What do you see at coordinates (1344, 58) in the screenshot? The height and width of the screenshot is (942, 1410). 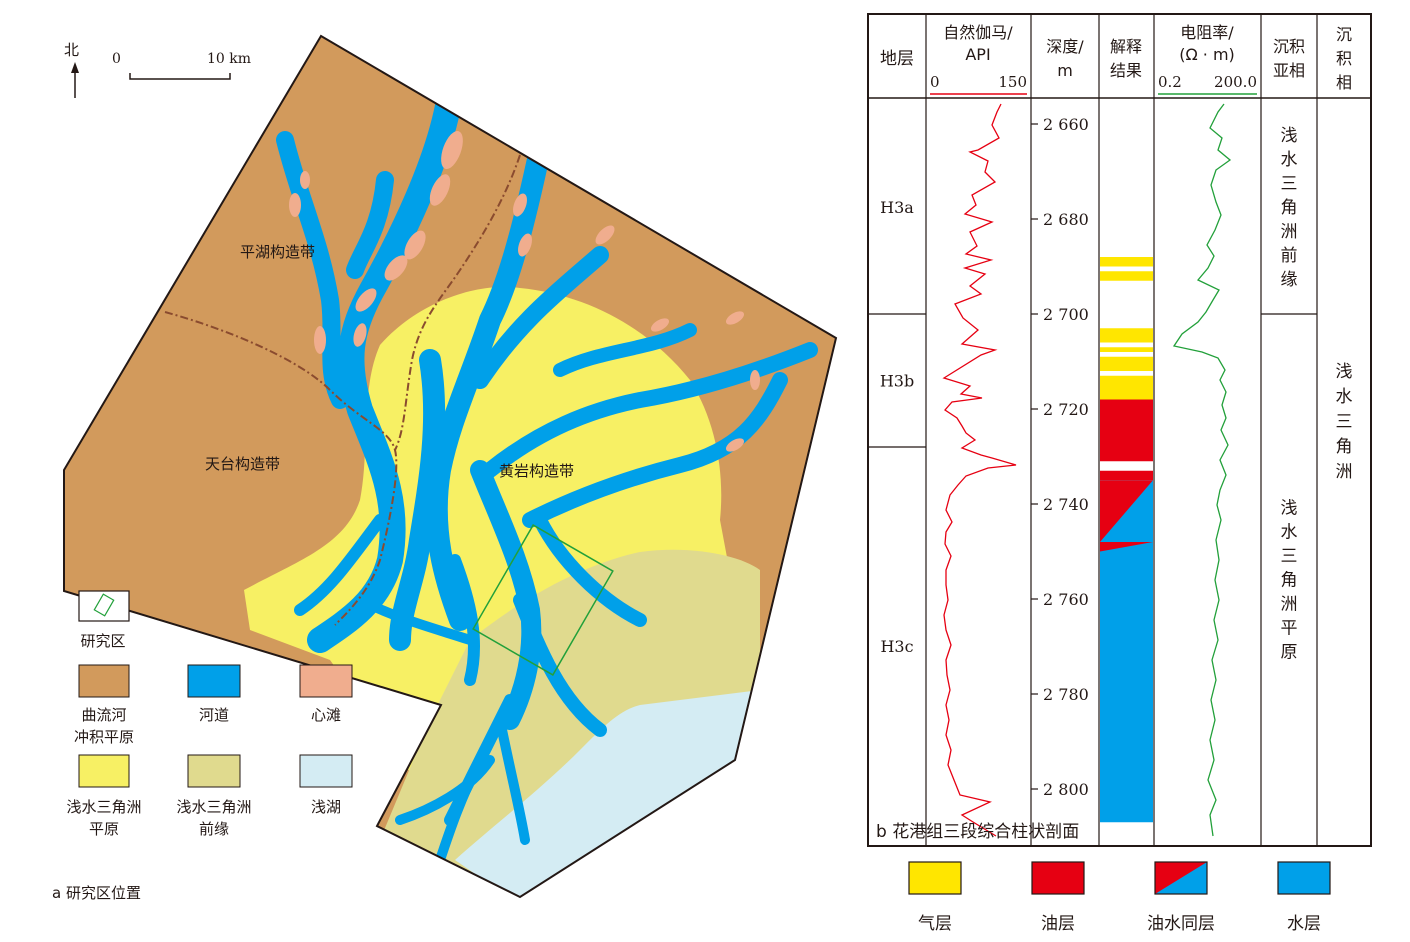 I see `header-facies: 沉积相` at bounding box center [1344, 58].